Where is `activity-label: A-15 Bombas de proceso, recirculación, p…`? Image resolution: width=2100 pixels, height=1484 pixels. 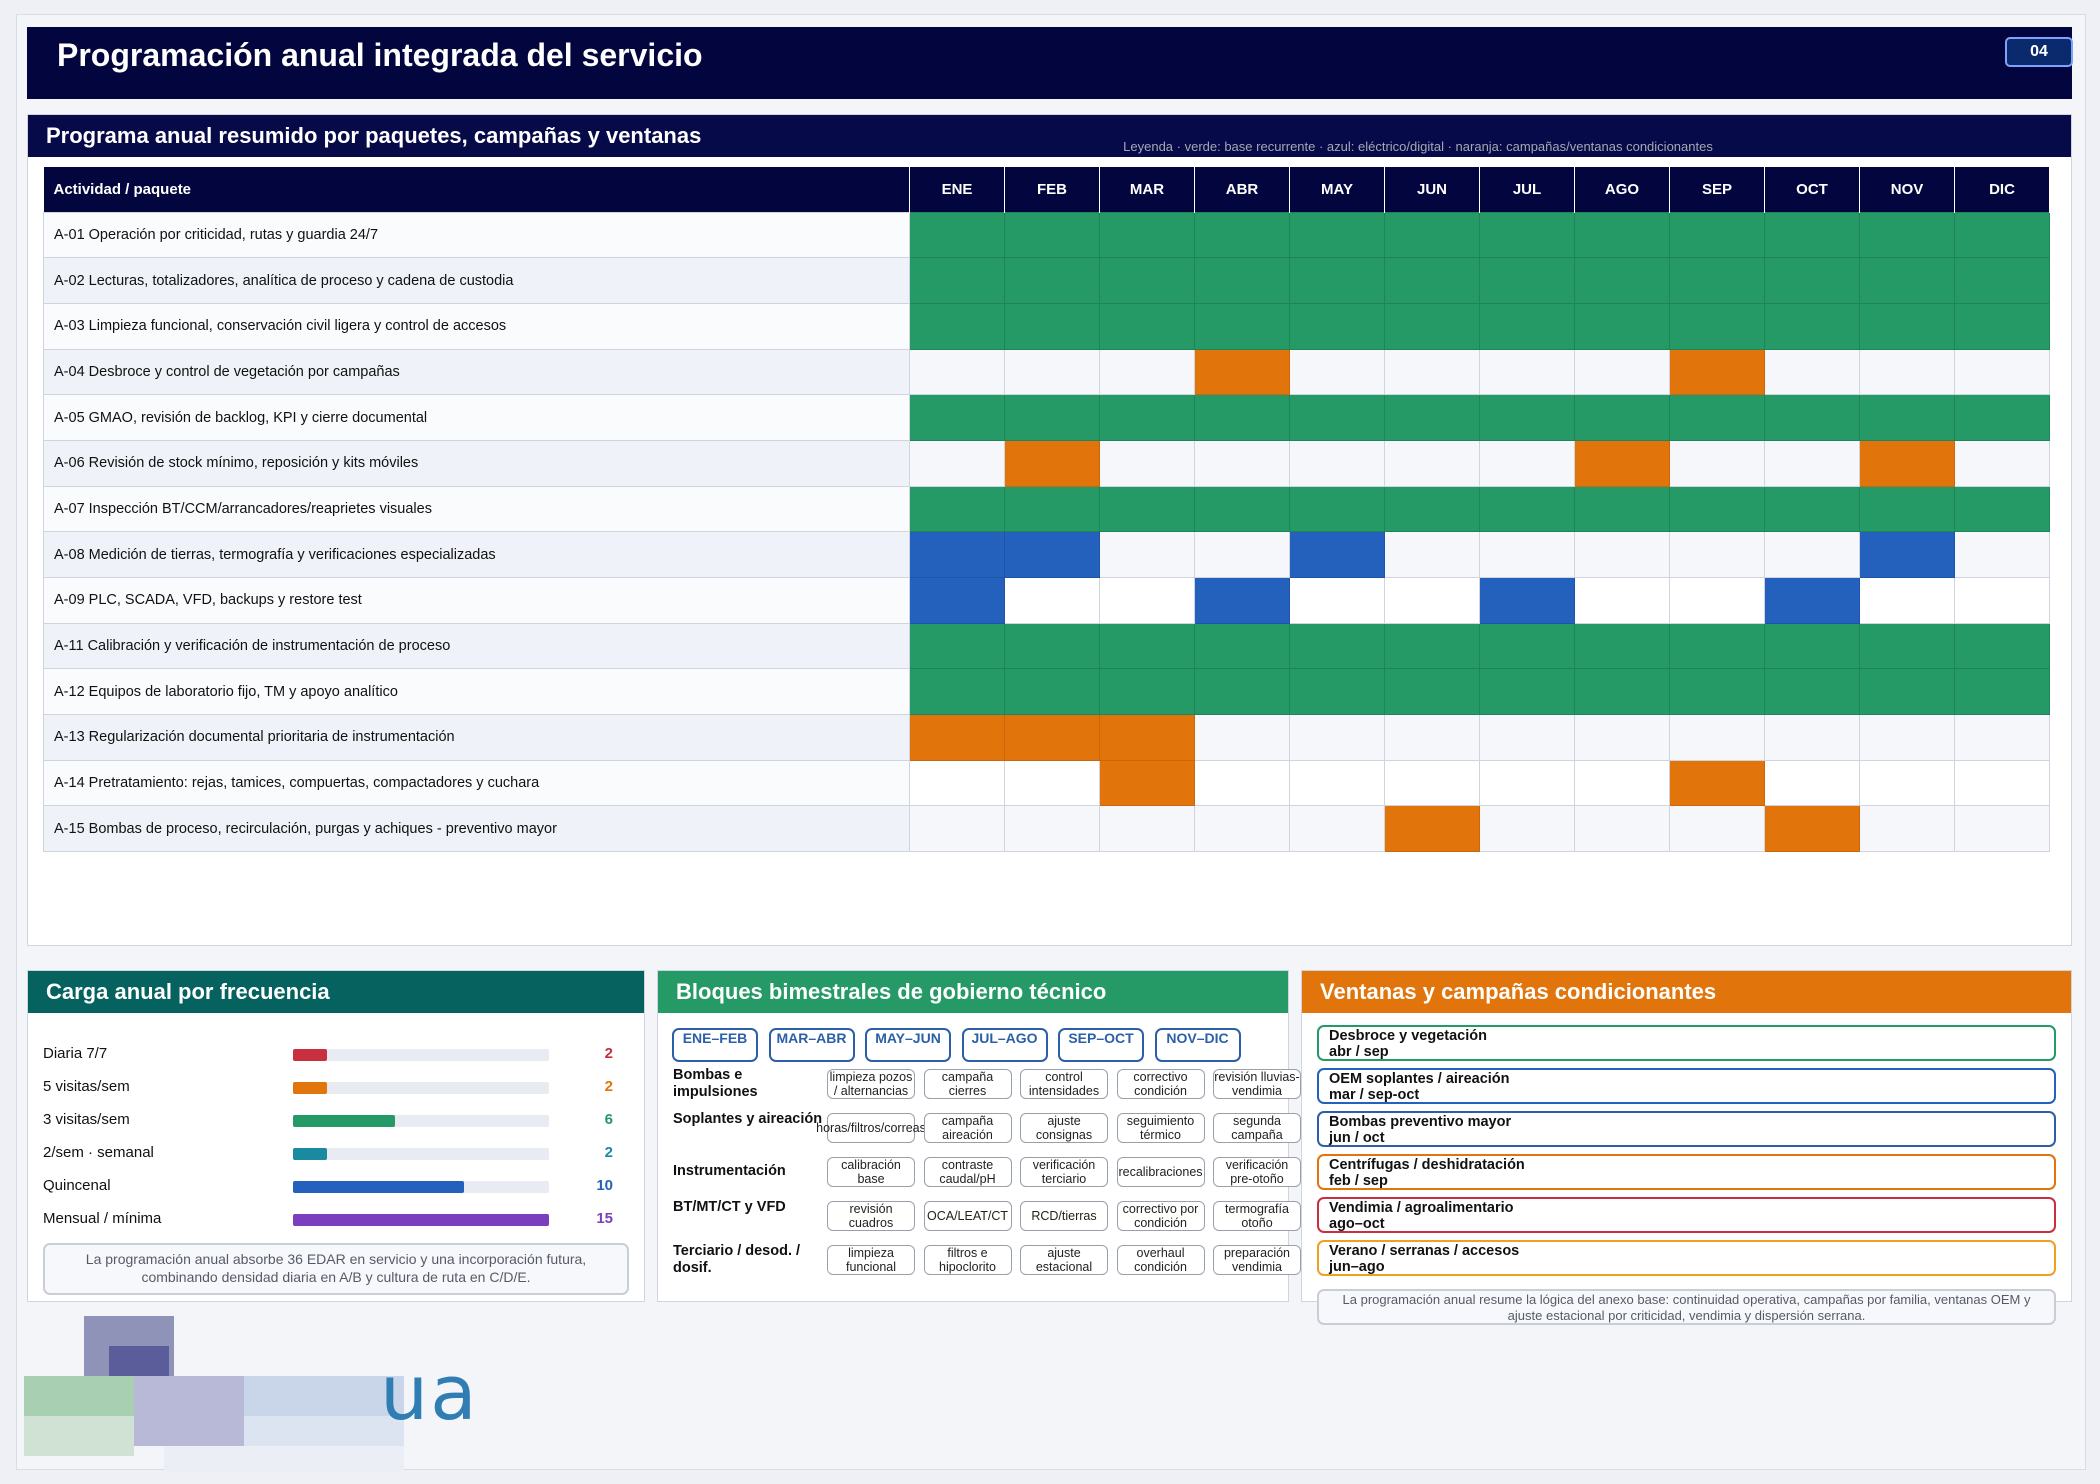 activity-label: A-15 Bombas de proceso, recirculación, p… is located at coordinates (476, 829).